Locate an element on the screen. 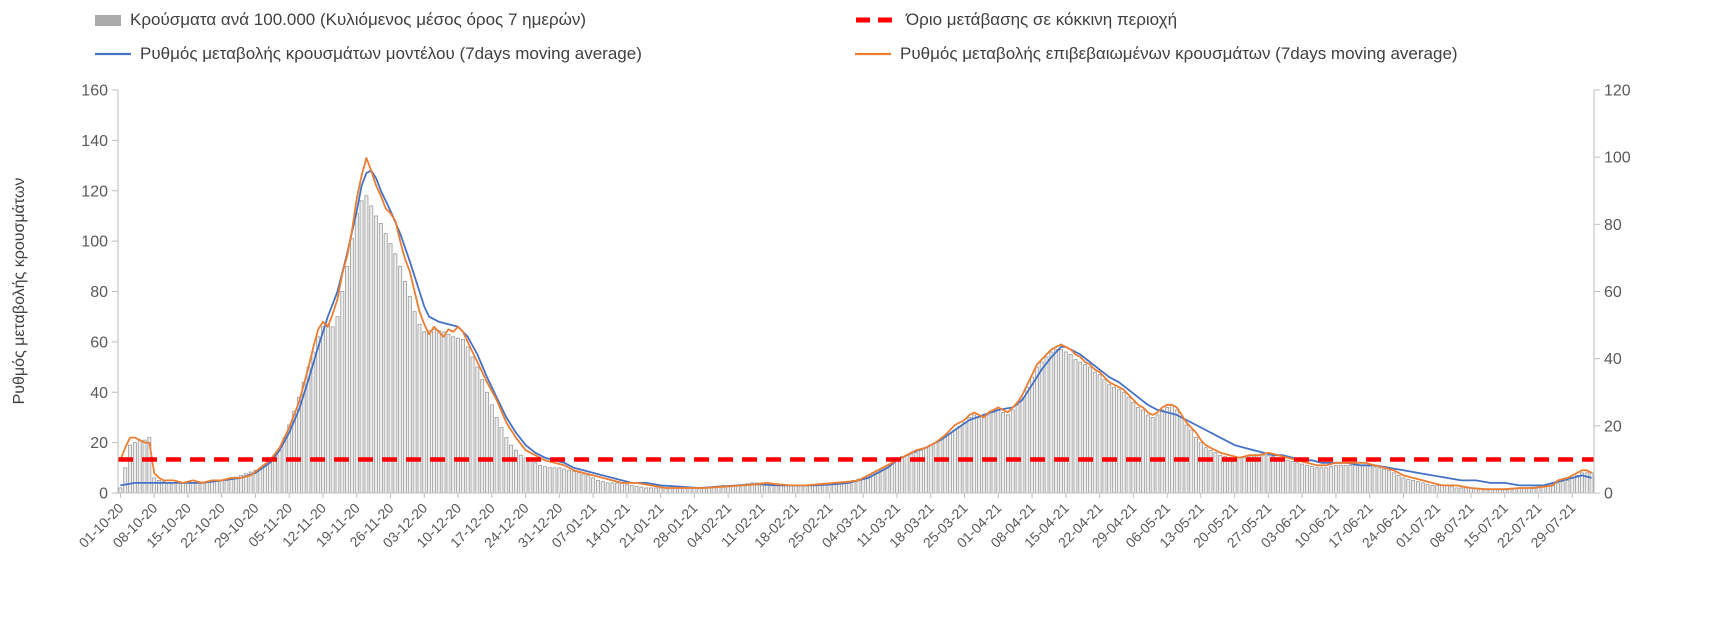  legend-item-threshold: Όριο μετάβασης σε κόκκινη περιοχή is located at coordinates (1016, 20).